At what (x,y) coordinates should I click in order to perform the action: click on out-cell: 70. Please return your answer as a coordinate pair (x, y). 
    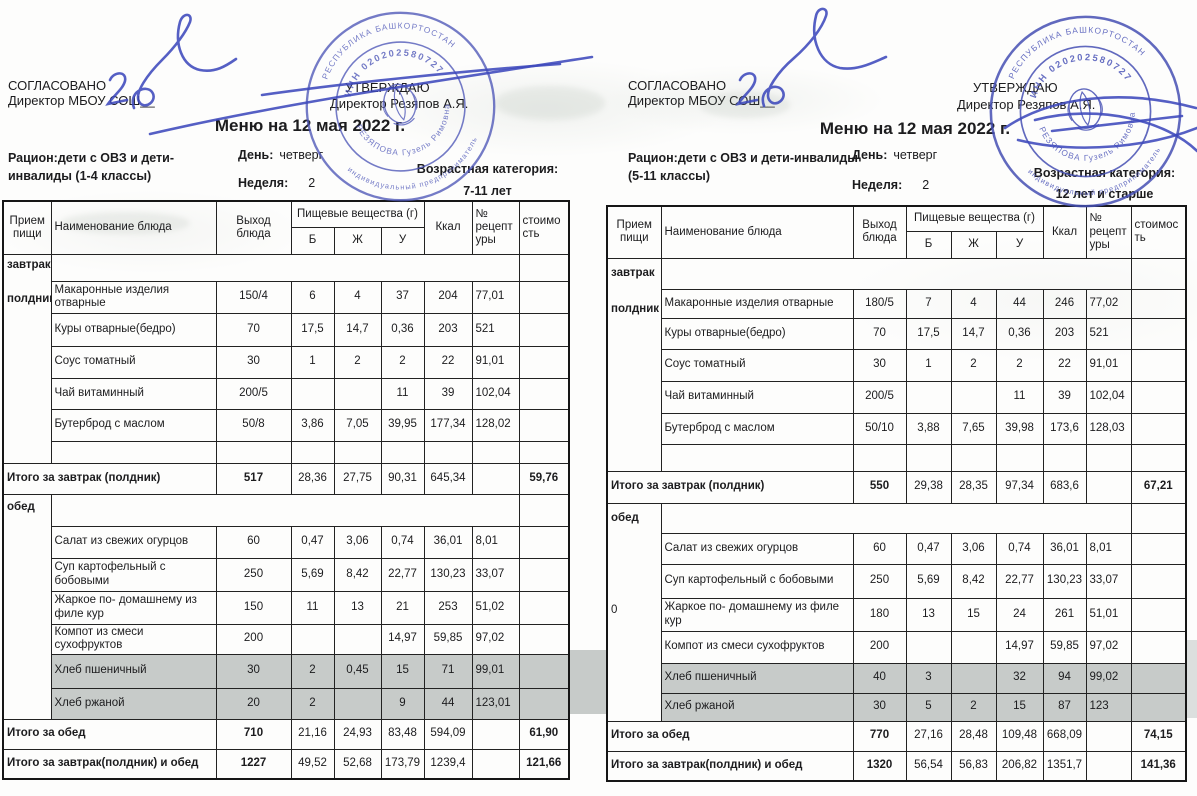
    Looking at the image, I should click on (879, 333).